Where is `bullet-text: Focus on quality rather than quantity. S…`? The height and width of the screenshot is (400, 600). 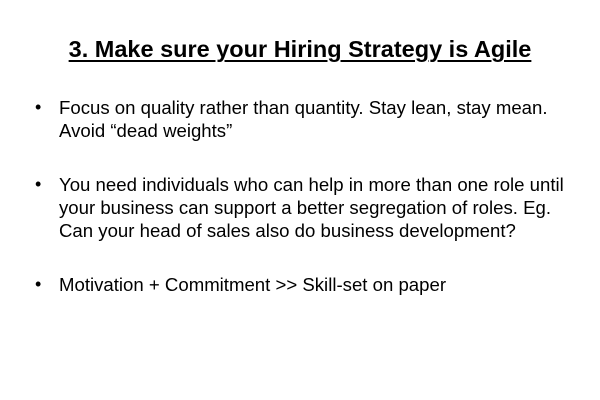
bullet-text: Focus on quality rather than quantity. S… is located at coordinates (303, 119).